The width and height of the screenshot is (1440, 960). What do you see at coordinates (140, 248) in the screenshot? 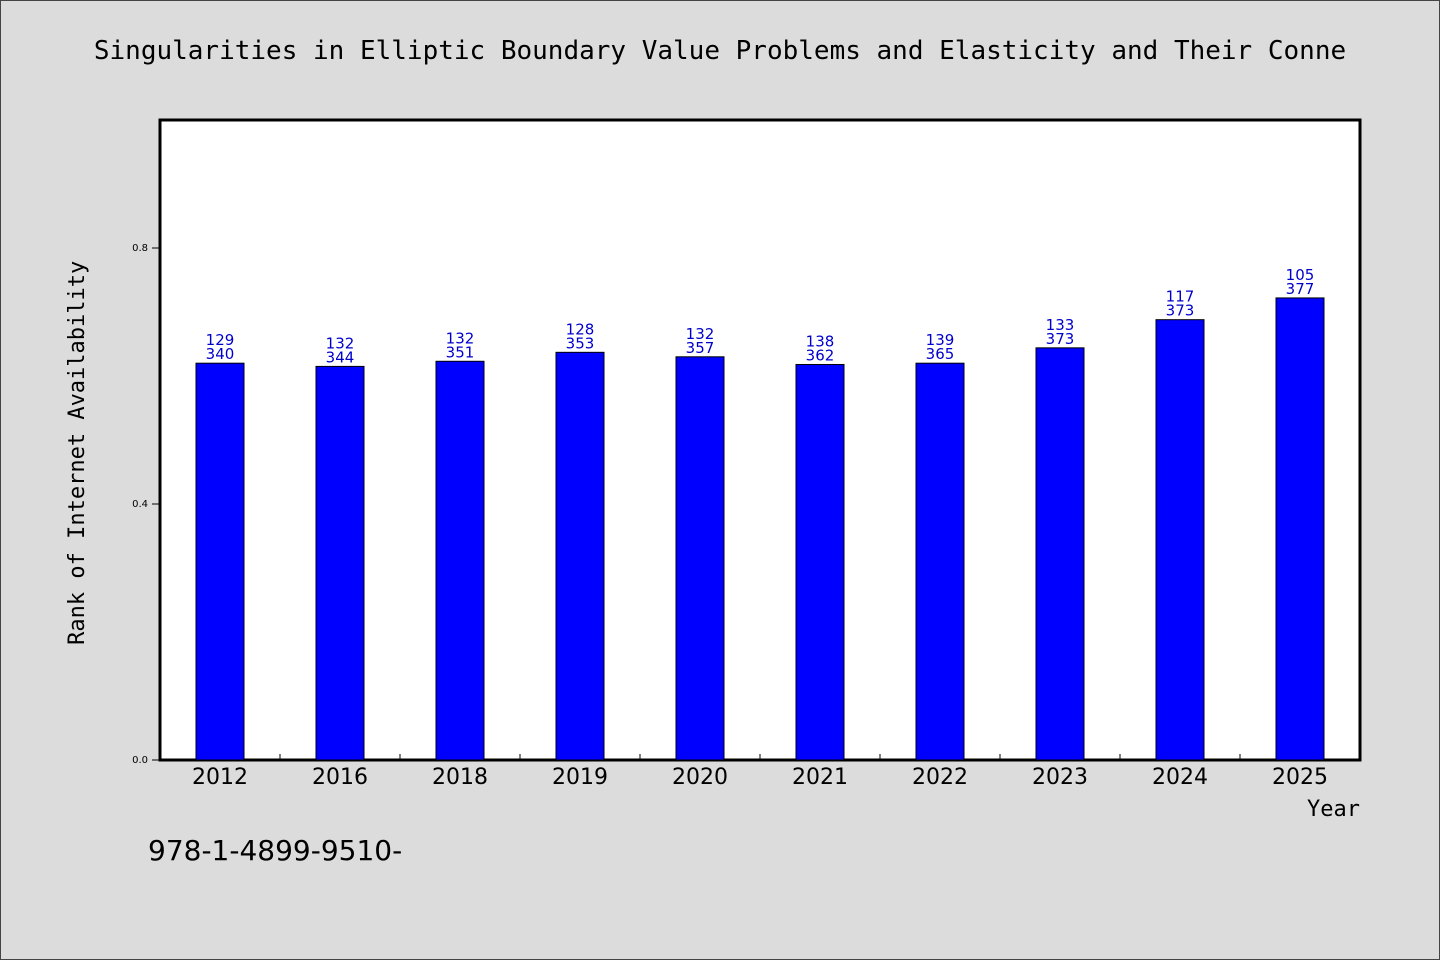
I see `y-tick-label: 0.8` at bounding box center [140, 248].